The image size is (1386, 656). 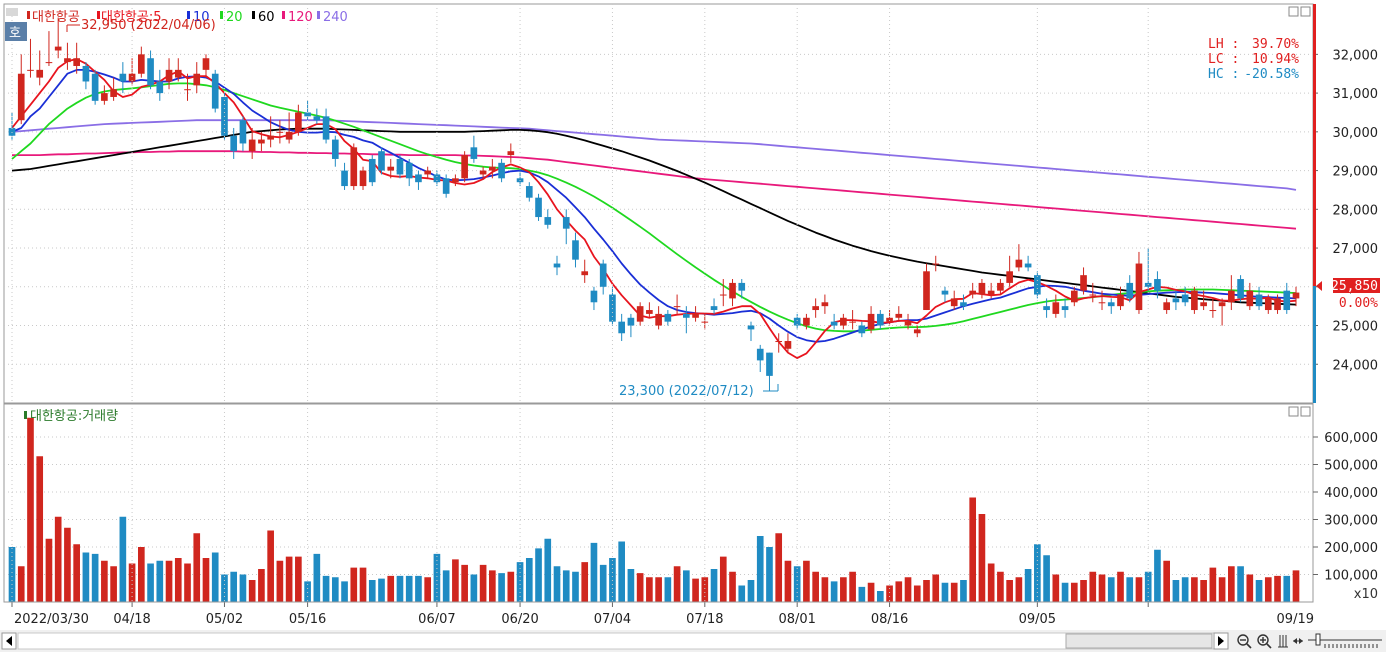 What do you see at coordinates (1345, 640) in the screenshot?
I see `slider-icon` at bounding box center [1345, 640].